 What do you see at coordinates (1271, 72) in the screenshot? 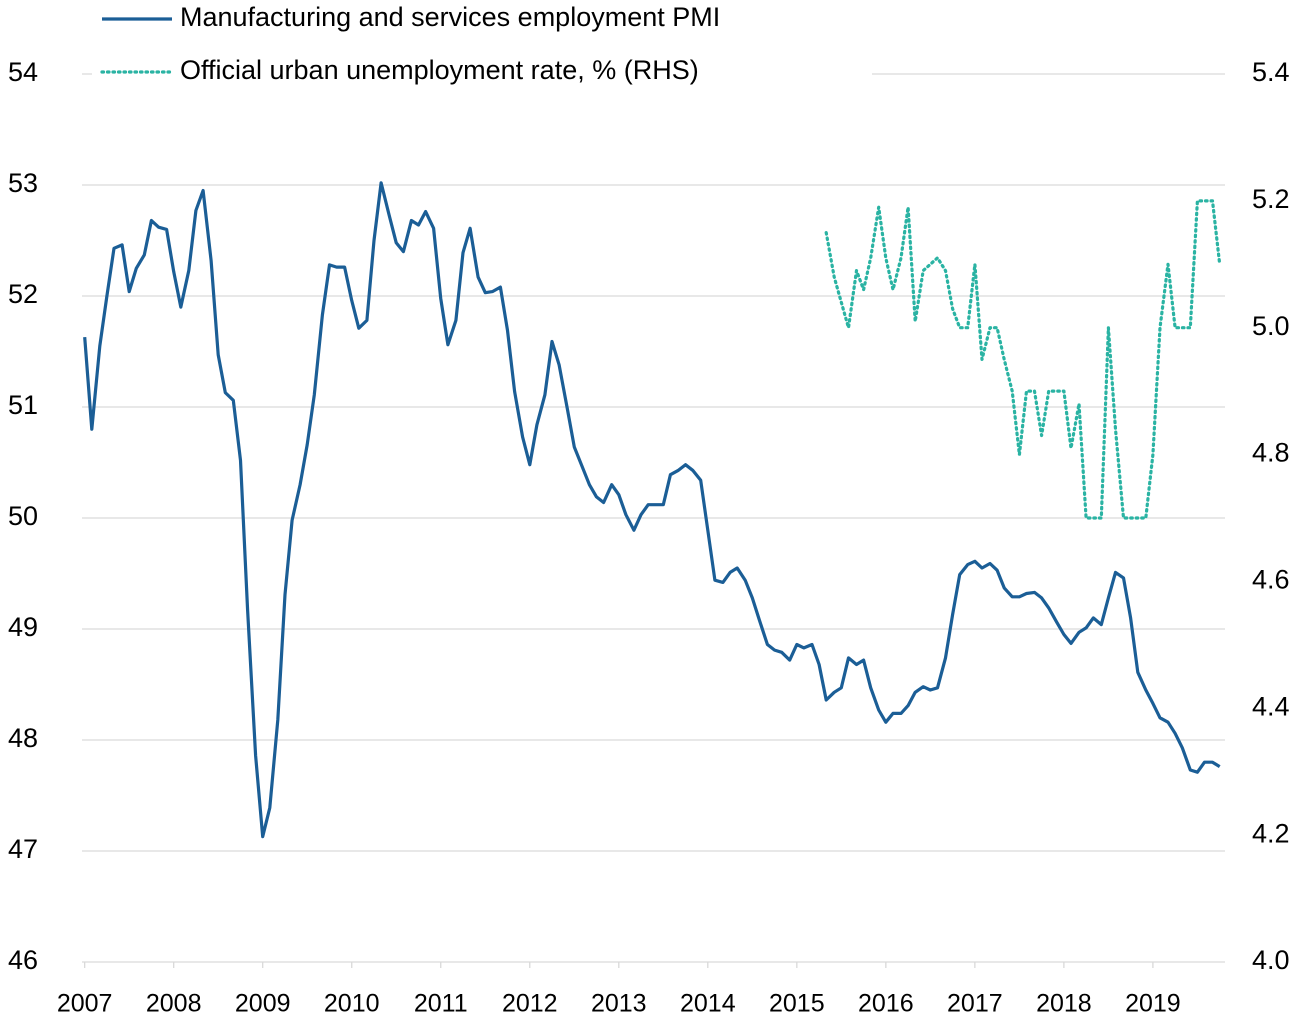
I see `y2-tick-label: 5.4` at bounding box center [1271, 72].